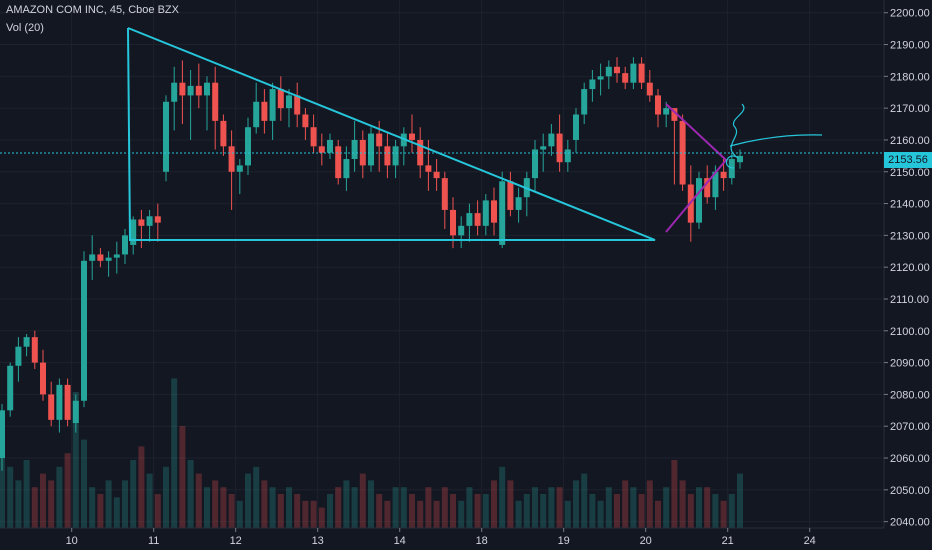 Image resolution: width=932 pixels, height=550 pixels. I want to click on pennant-drawing, so click(696, 168).